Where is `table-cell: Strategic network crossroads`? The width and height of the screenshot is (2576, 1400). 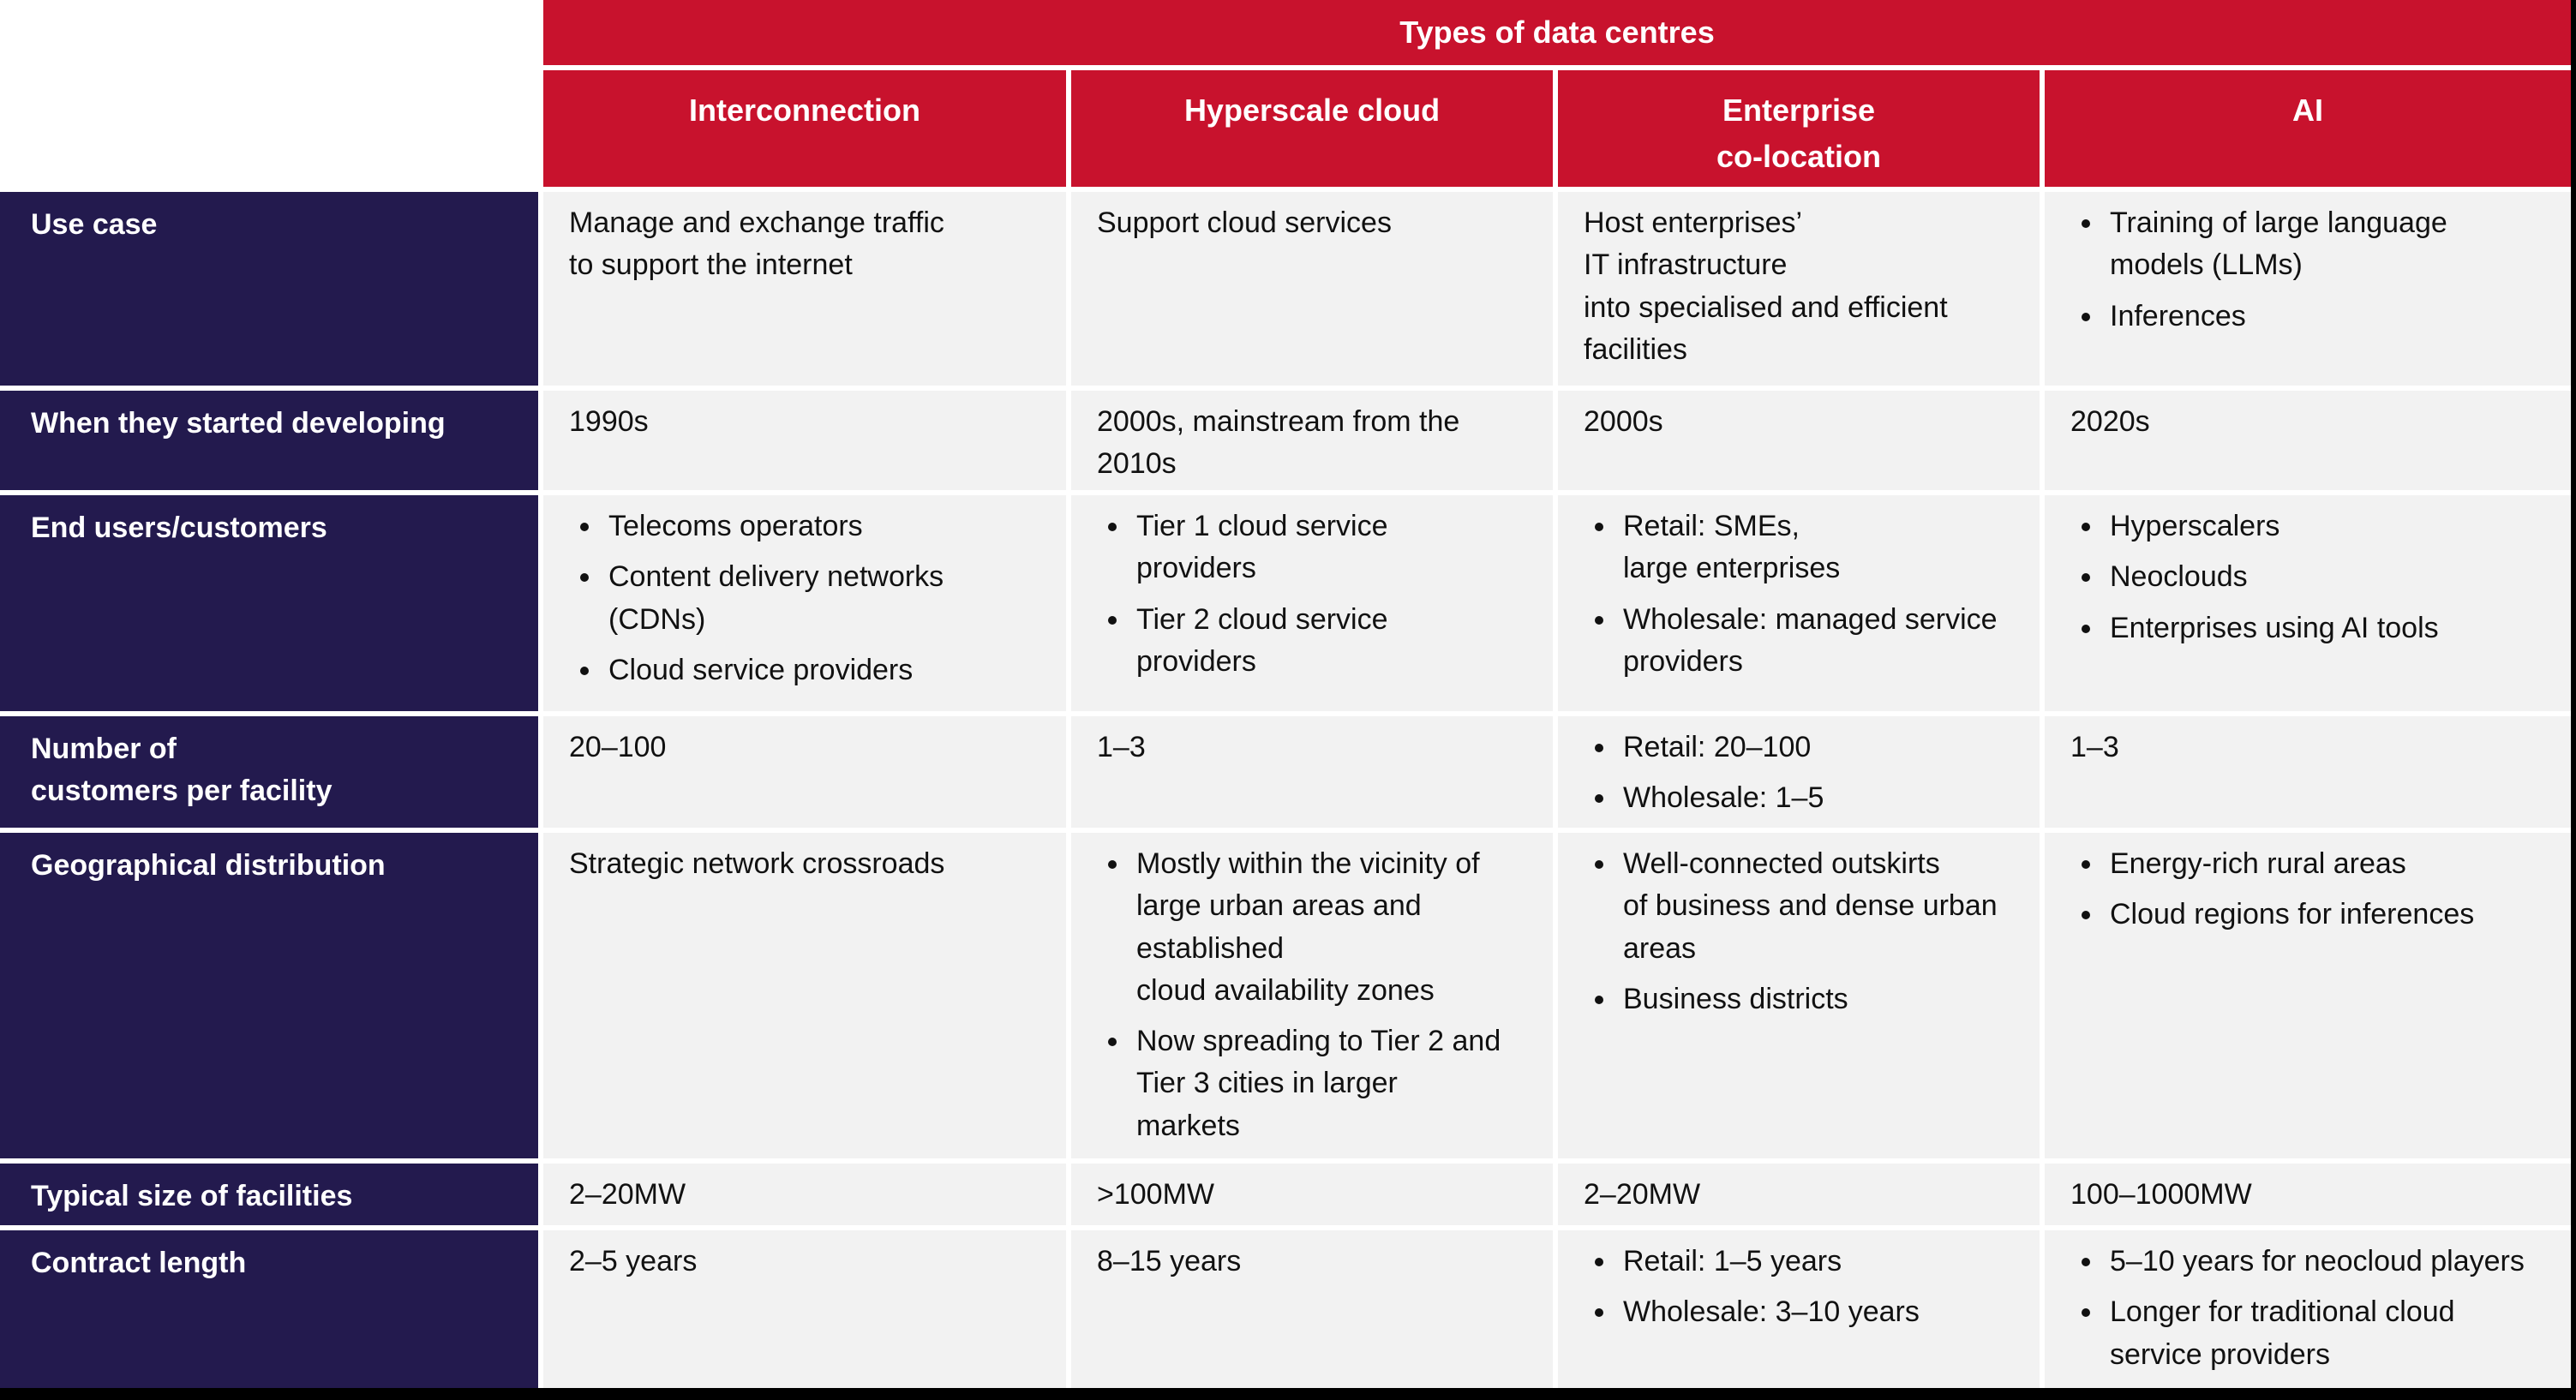
table-cell: Strategic network crossroads is located at coordinates (804, 995).